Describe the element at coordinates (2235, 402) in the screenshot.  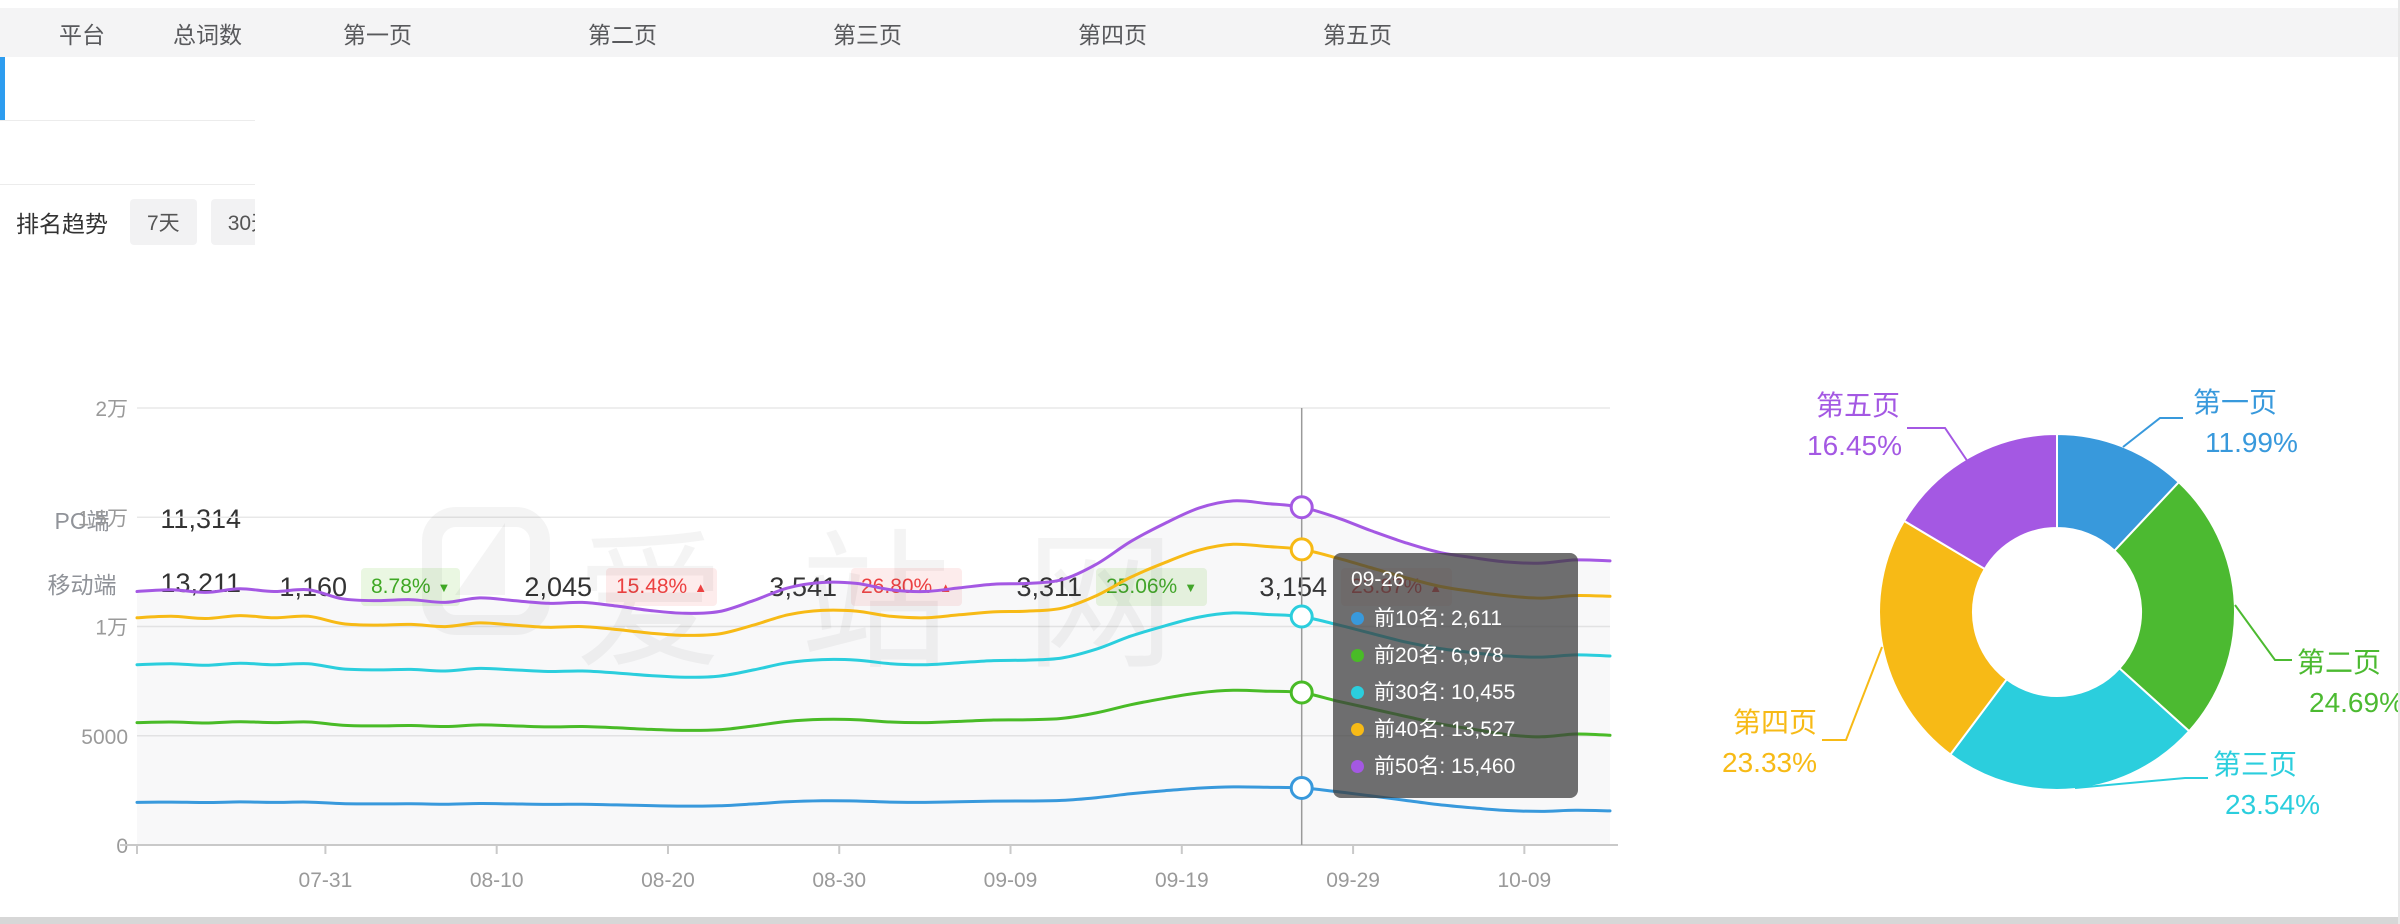
I see `donut-label-name: 第一页` at that location.